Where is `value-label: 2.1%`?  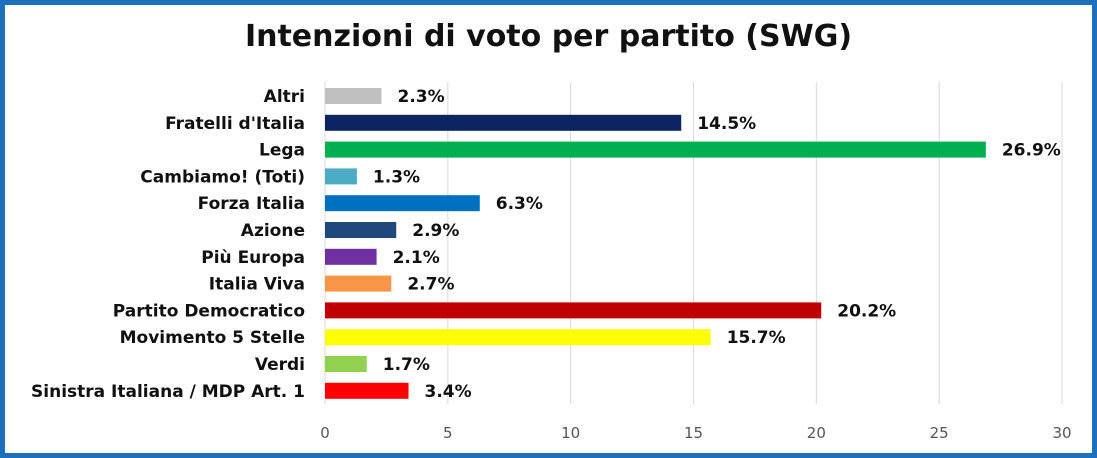
value-label: 2.1% is located at coordinates (416, 258).